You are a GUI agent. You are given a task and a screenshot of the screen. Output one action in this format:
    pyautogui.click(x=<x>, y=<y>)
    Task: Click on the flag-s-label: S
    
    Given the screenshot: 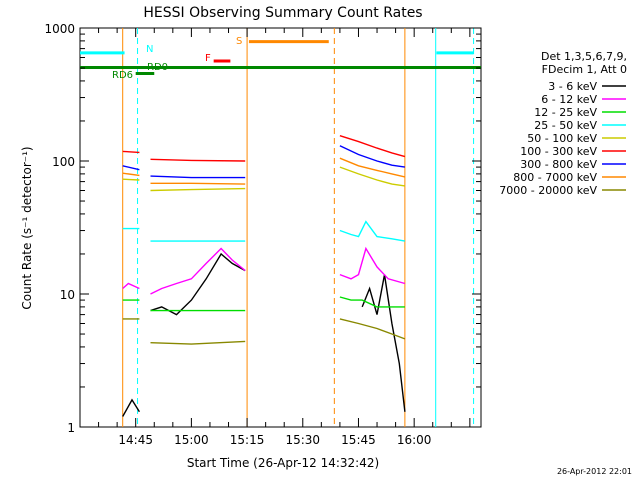 What is the action you would take?
    pyautogui.click(x=239, y=41)
    